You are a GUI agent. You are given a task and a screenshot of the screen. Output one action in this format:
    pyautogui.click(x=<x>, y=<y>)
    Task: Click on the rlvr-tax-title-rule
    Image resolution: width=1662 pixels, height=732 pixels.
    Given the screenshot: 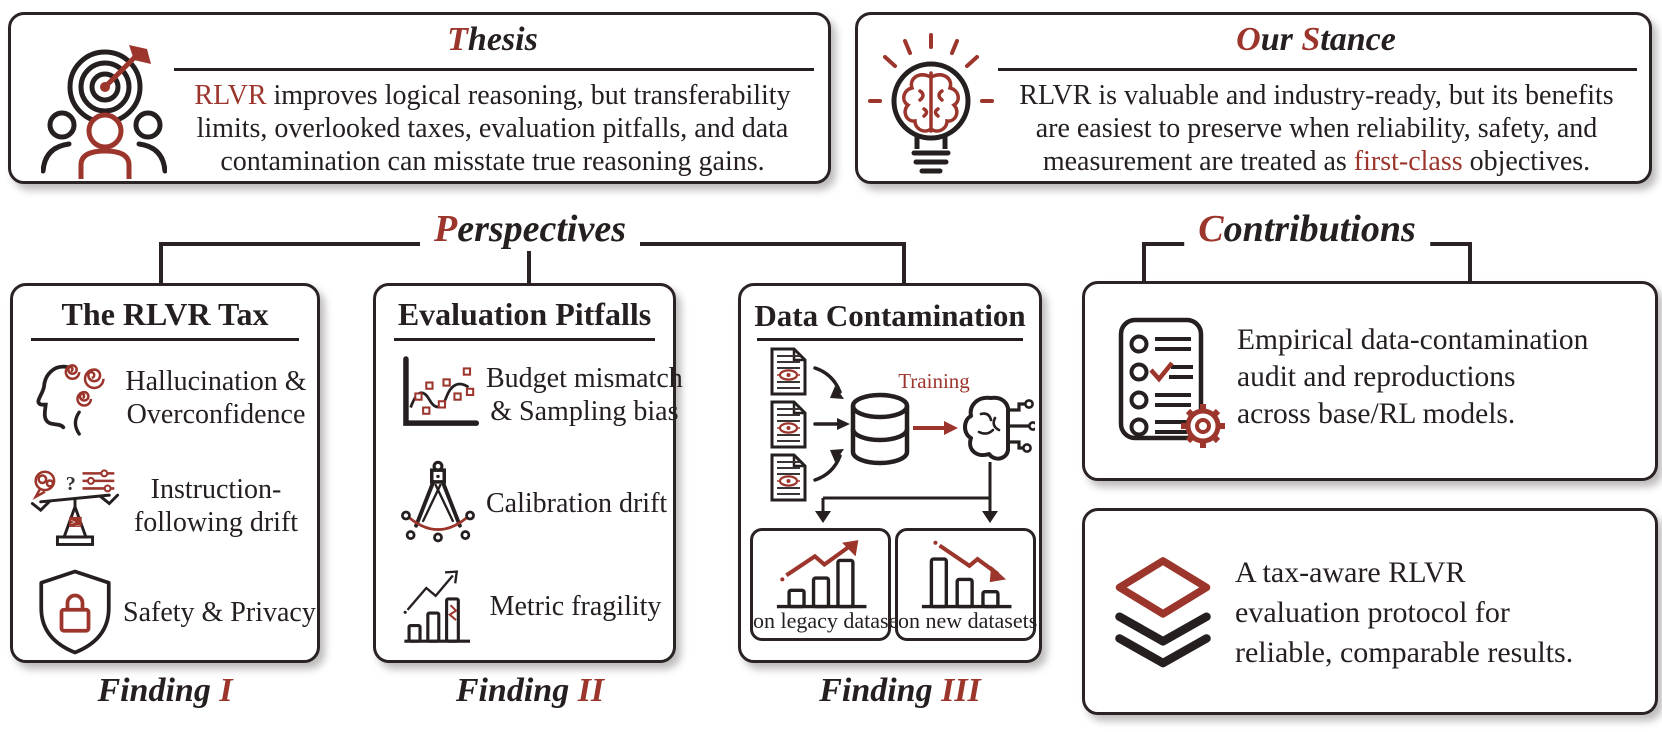 What is the action you would take?
    pyautogui.click(x=165, y=339)
    